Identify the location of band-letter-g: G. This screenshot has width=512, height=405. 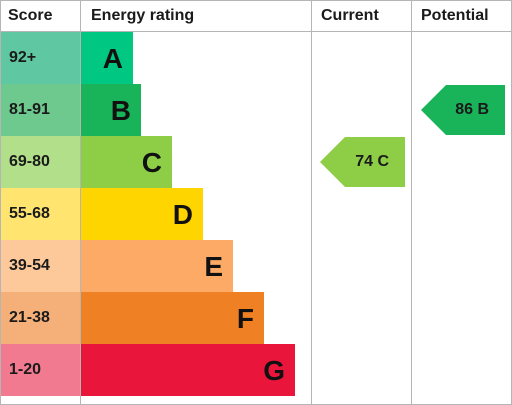
(274, 370).